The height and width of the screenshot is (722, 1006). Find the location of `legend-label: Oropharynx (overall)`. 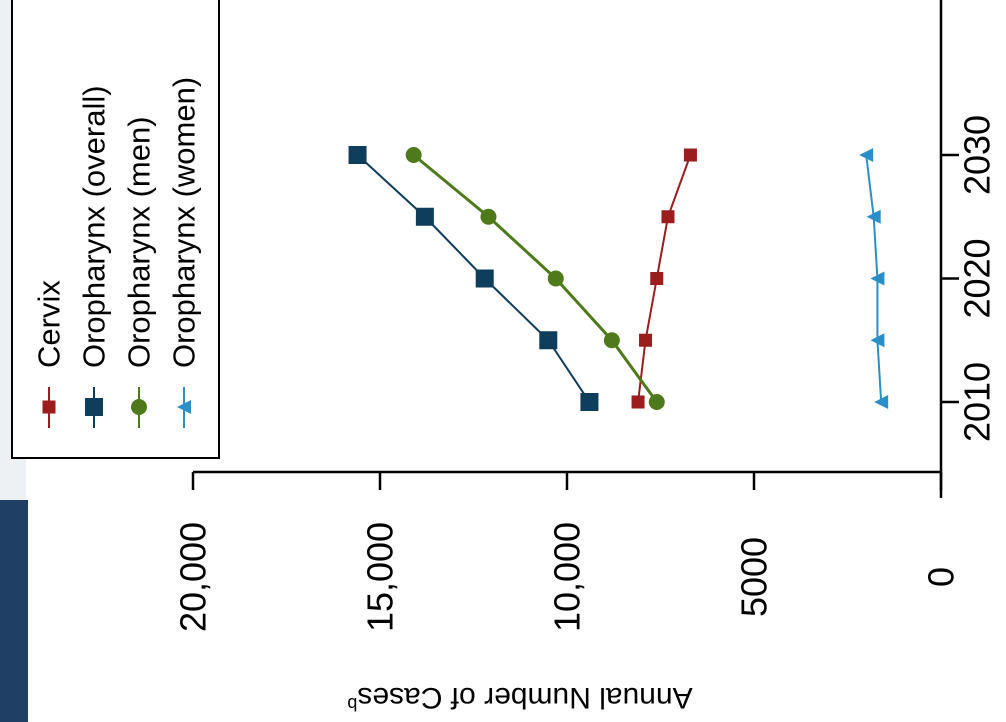

legend-label: Oropharynx (overall) is located at coordinates (94, 226).